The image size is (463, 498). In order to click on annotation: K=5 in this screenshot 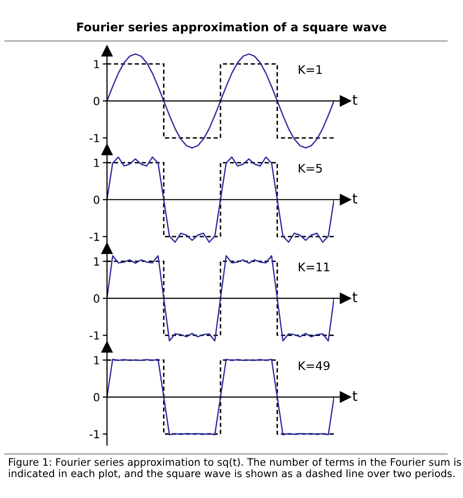, I will do `click(310, 168)`.